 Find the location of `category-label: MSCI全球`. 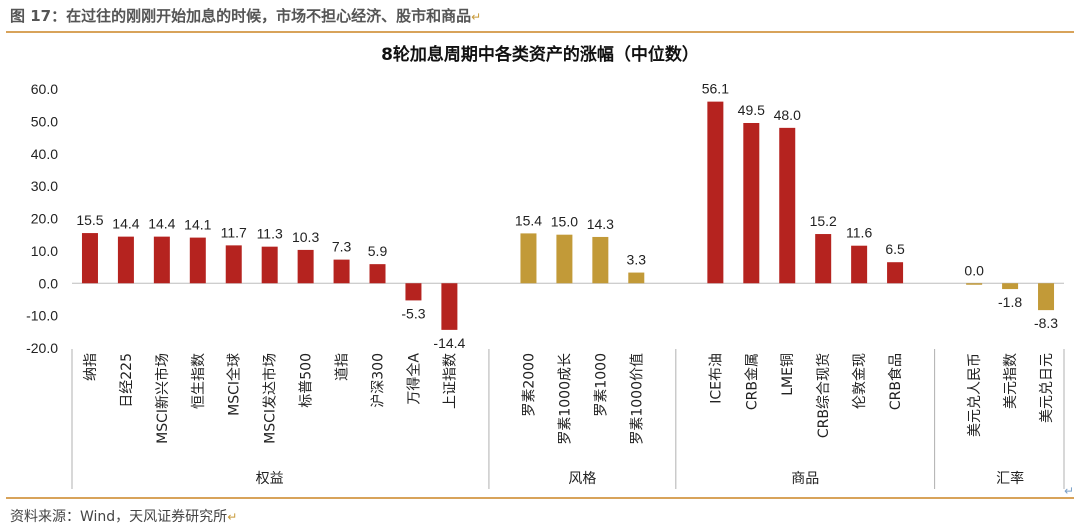

category-label: MSCI全球 is located at coordinates (234, 384).